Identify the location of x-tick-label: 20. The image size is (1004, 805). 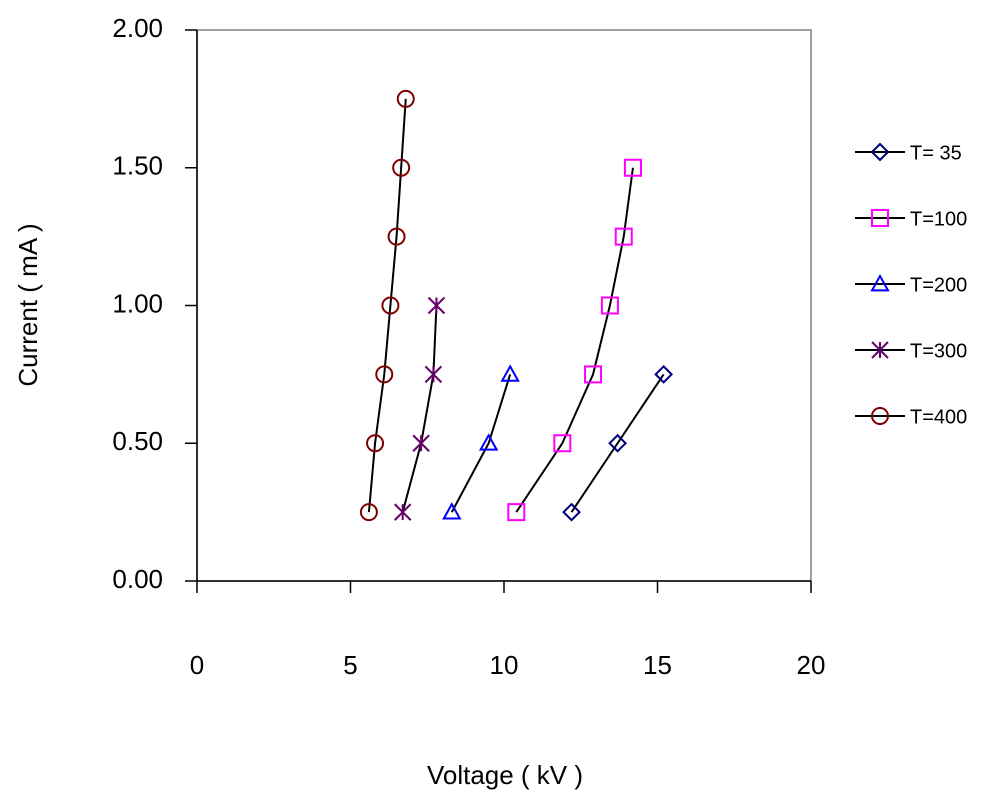
(811, 665).